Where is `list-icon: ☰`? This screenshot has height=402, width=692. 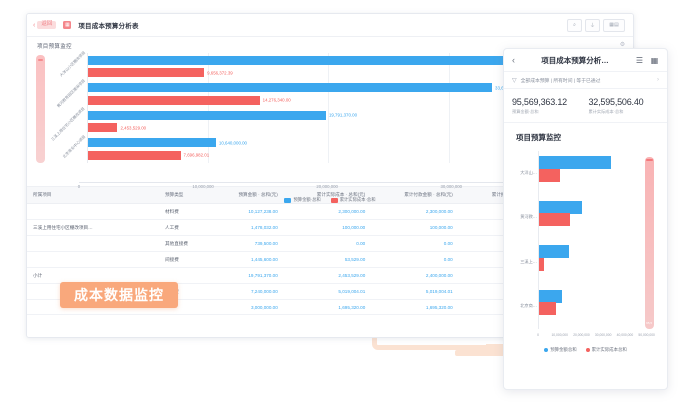 list-icon: ☰ is located at coordinates (639, 60).